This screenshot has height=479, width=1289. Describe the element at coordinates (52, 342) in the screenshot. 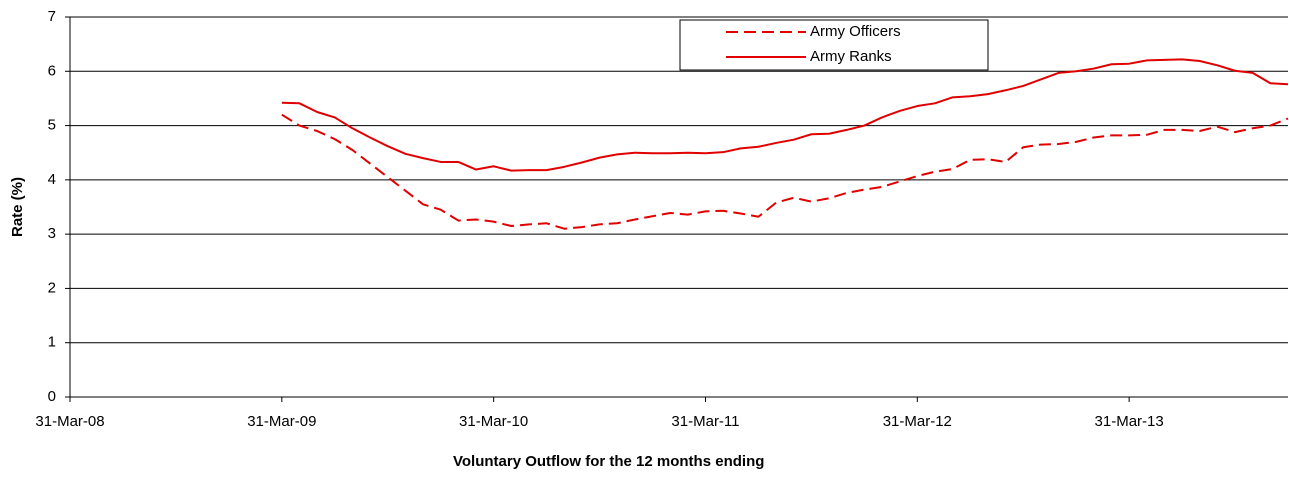

I see `y-tick-label: 1` at that location.